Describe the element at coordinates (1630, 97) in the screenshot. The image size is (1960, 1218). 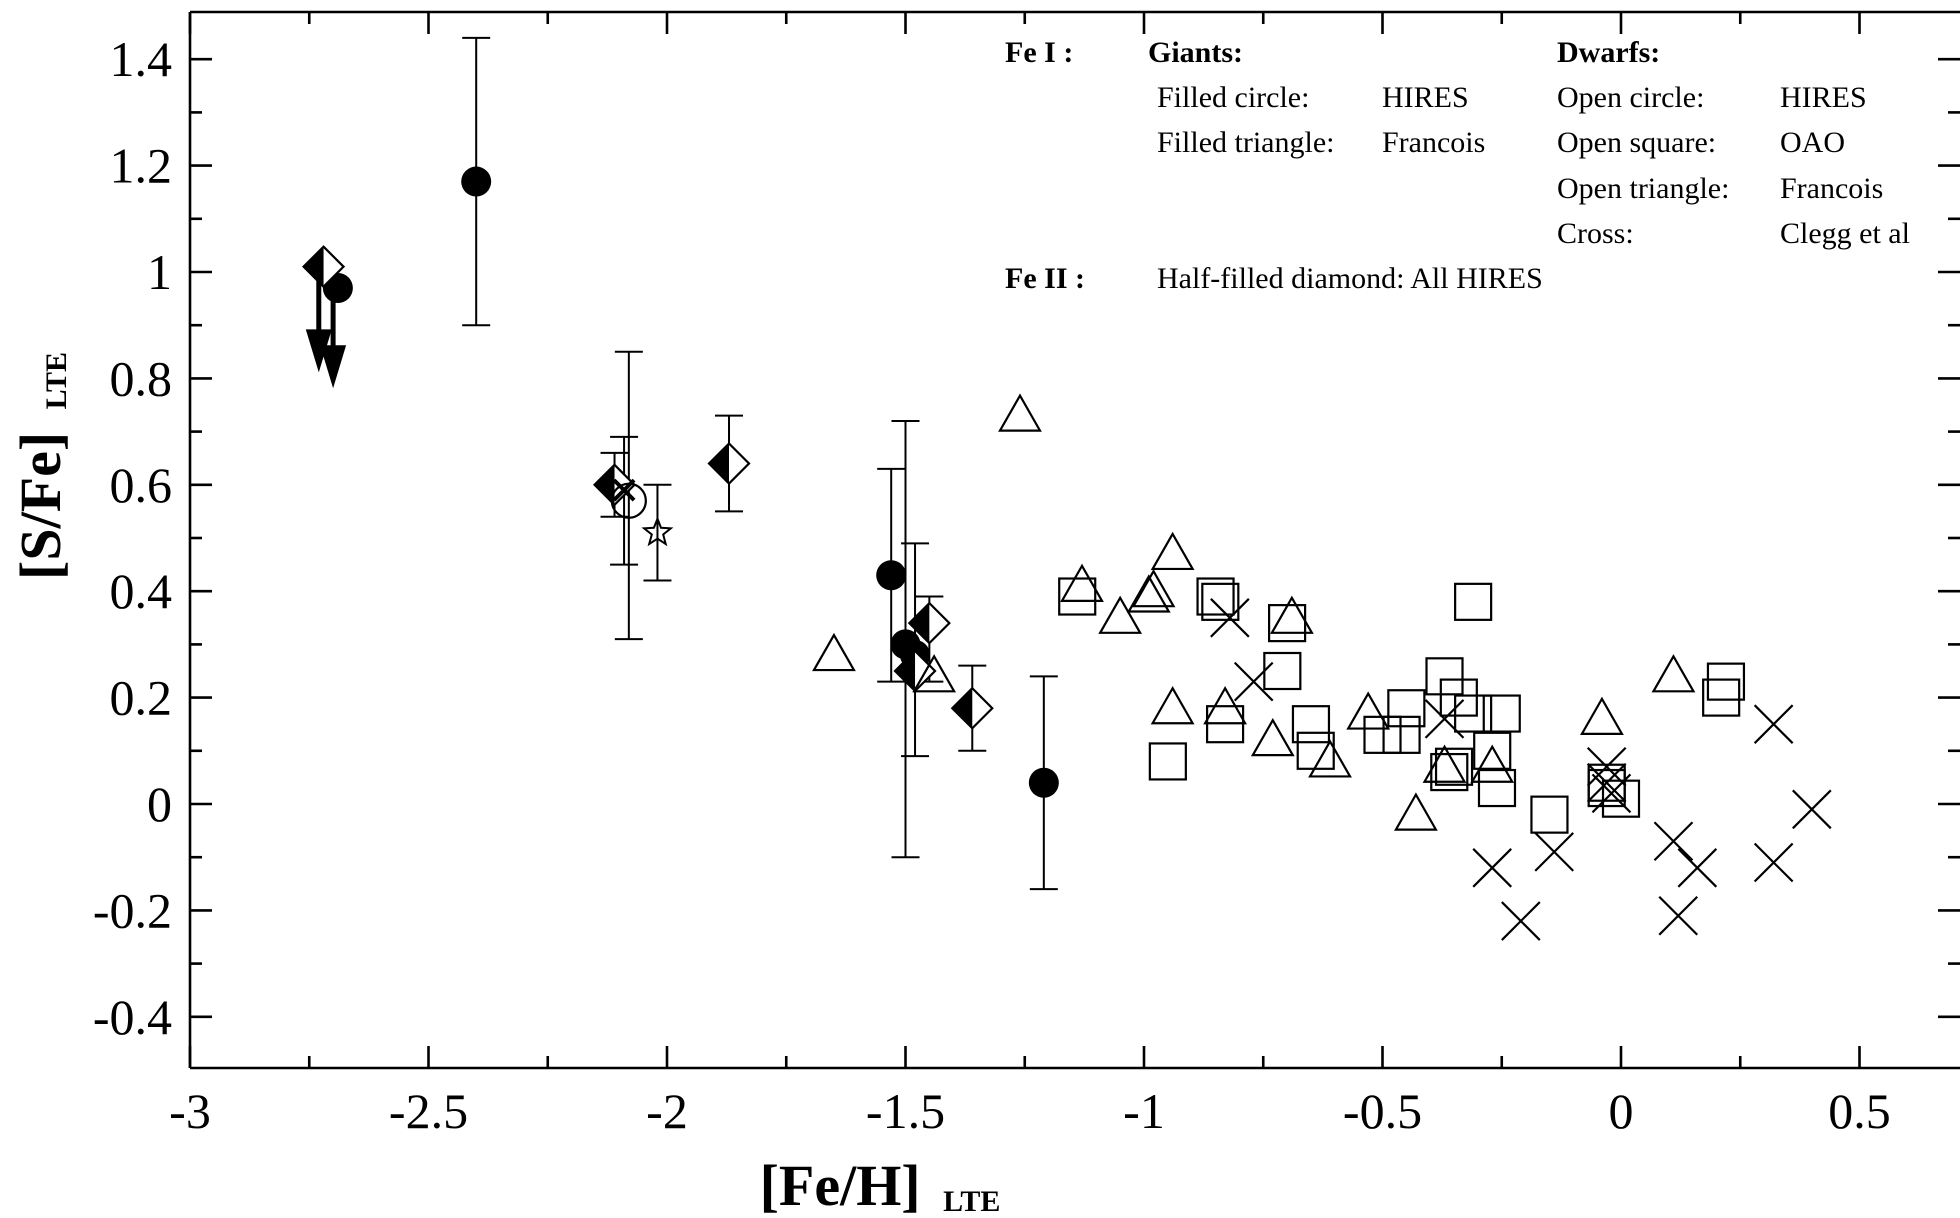
I see `legend-dwarf-marker-1: Open circle:` at that location.